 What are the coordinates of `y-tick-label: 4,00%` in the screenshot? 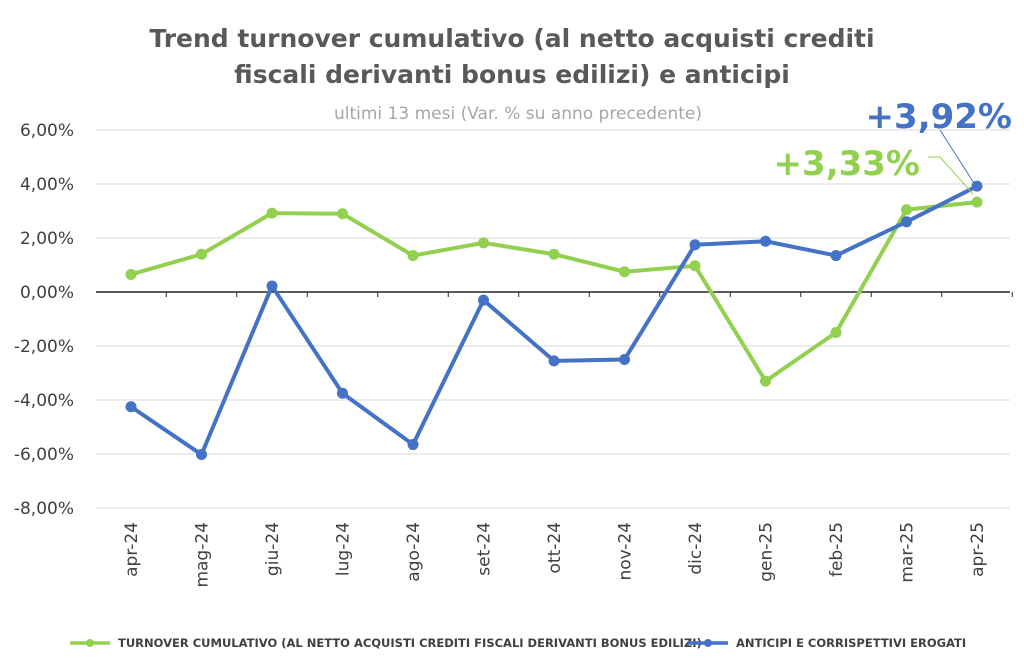 It's located at (47, 185).